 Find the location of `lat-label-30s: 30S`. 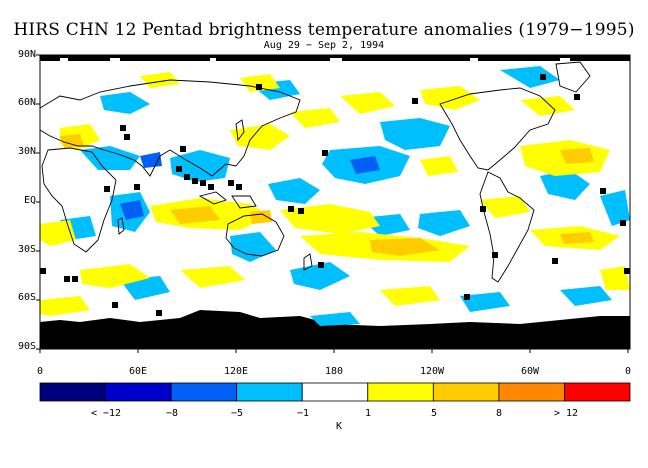

lat-label-30s: 30S is located at coordinates (26, 249).